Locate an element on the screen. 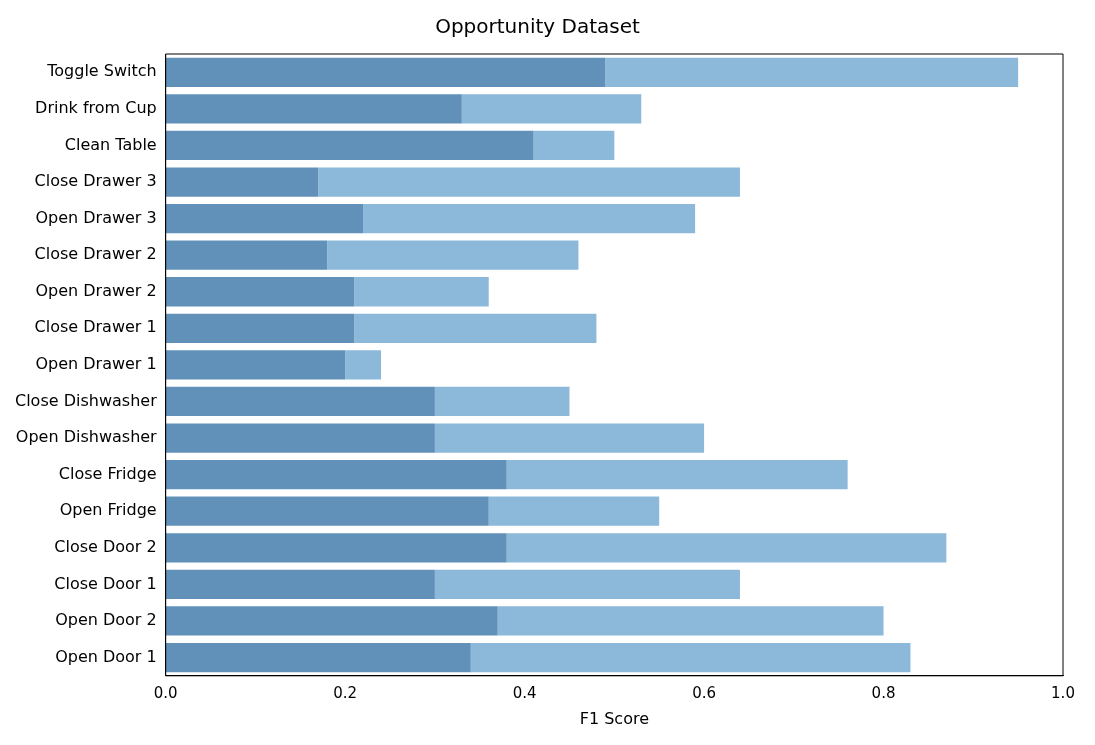  y-tick-label: Close Drawer 3 is located at coordinates (95, 181).